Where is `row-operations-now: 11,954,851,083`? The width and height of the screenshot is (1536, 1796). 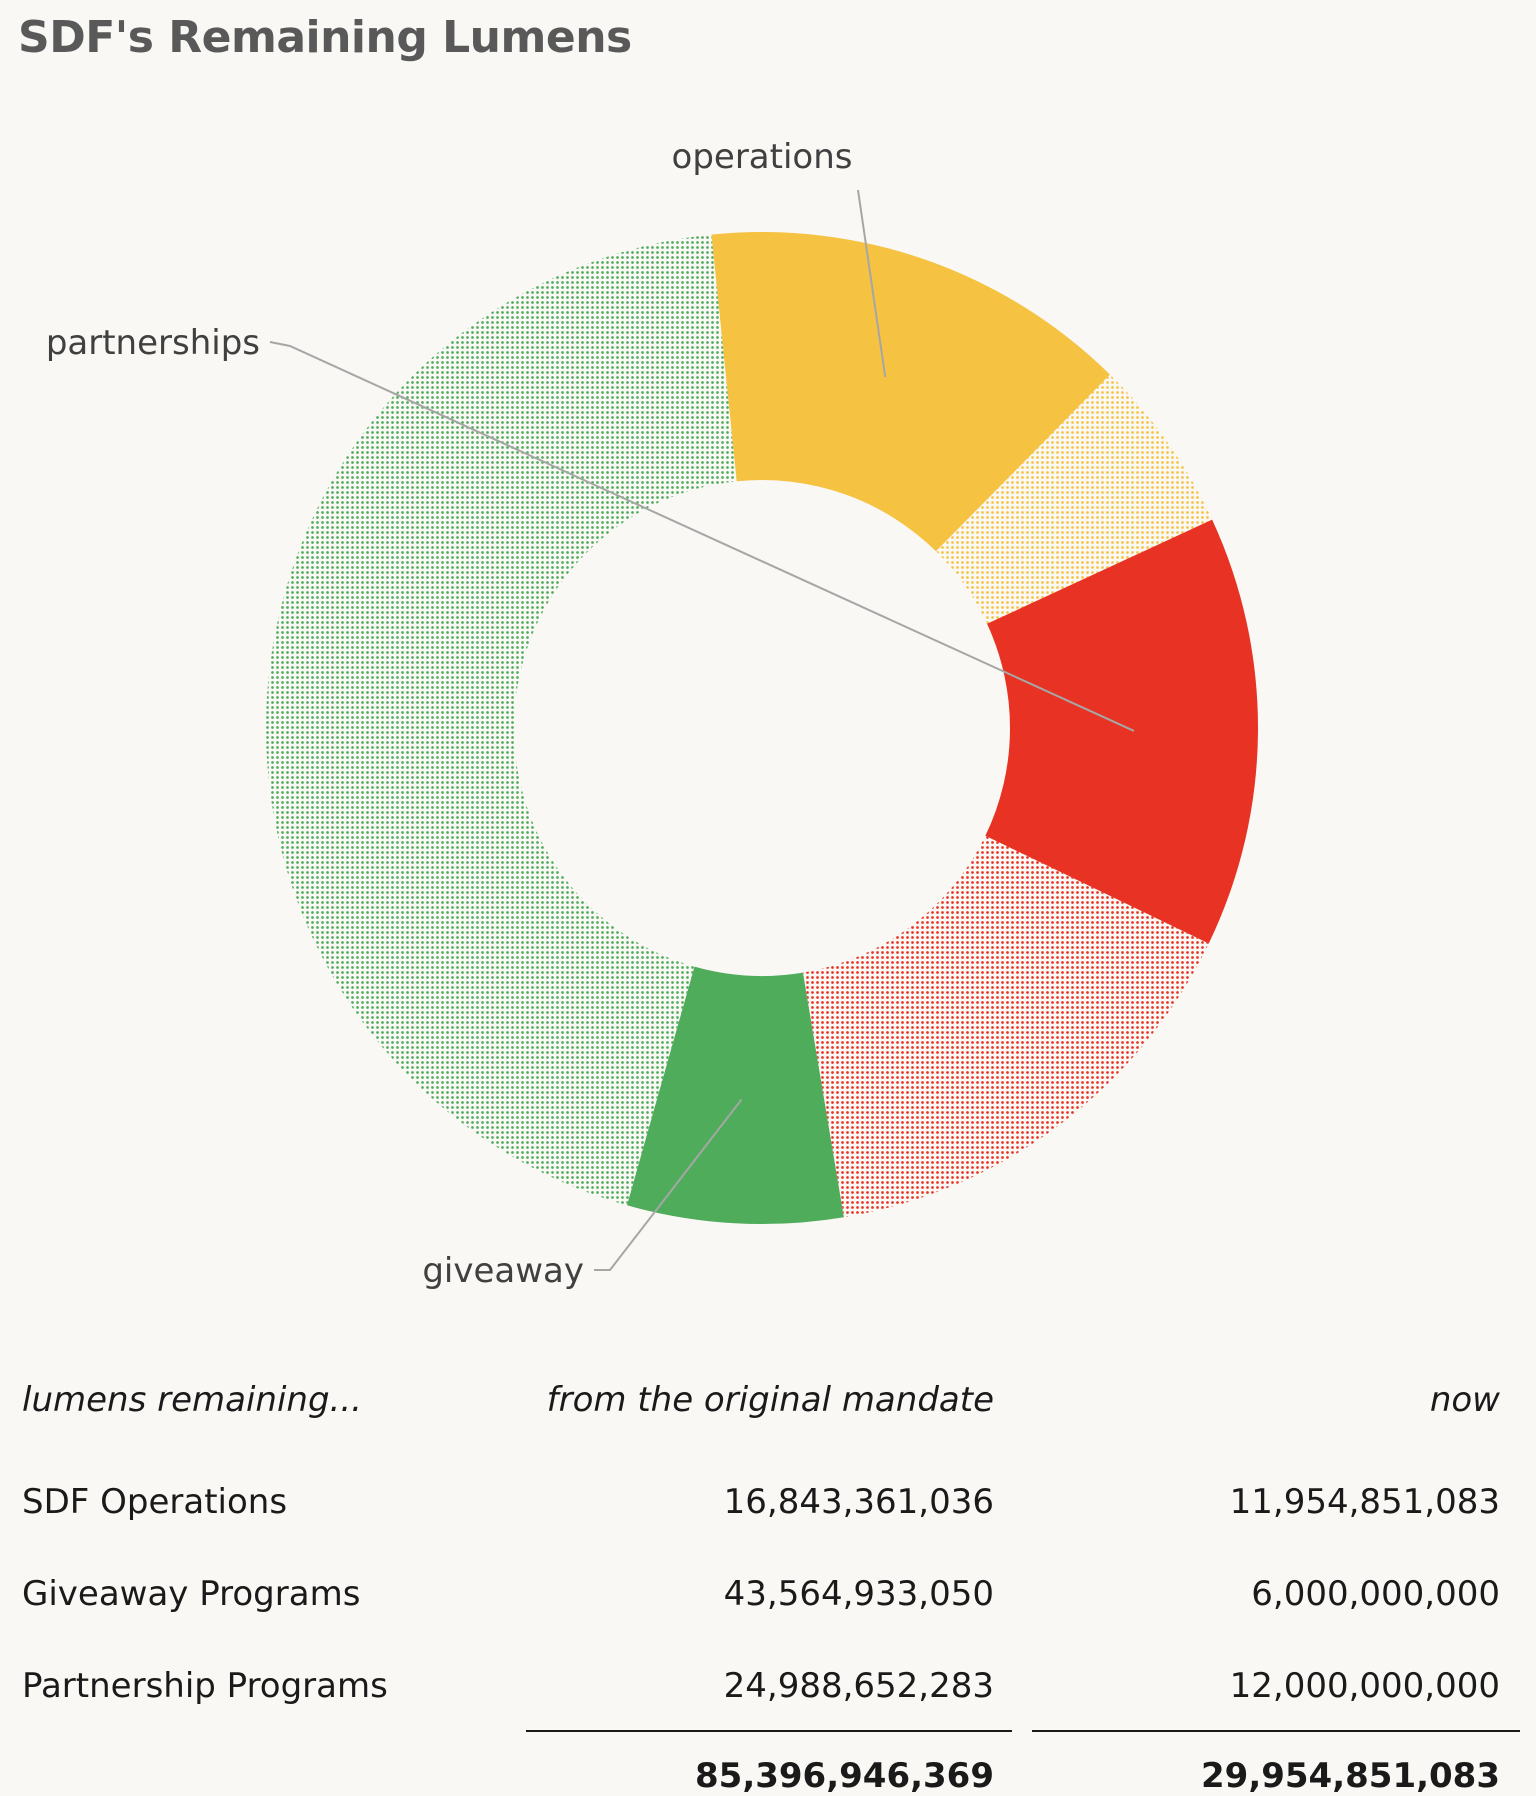 row-operations-now: 11,954,851,083 is located at coordinates (1364, 1502).